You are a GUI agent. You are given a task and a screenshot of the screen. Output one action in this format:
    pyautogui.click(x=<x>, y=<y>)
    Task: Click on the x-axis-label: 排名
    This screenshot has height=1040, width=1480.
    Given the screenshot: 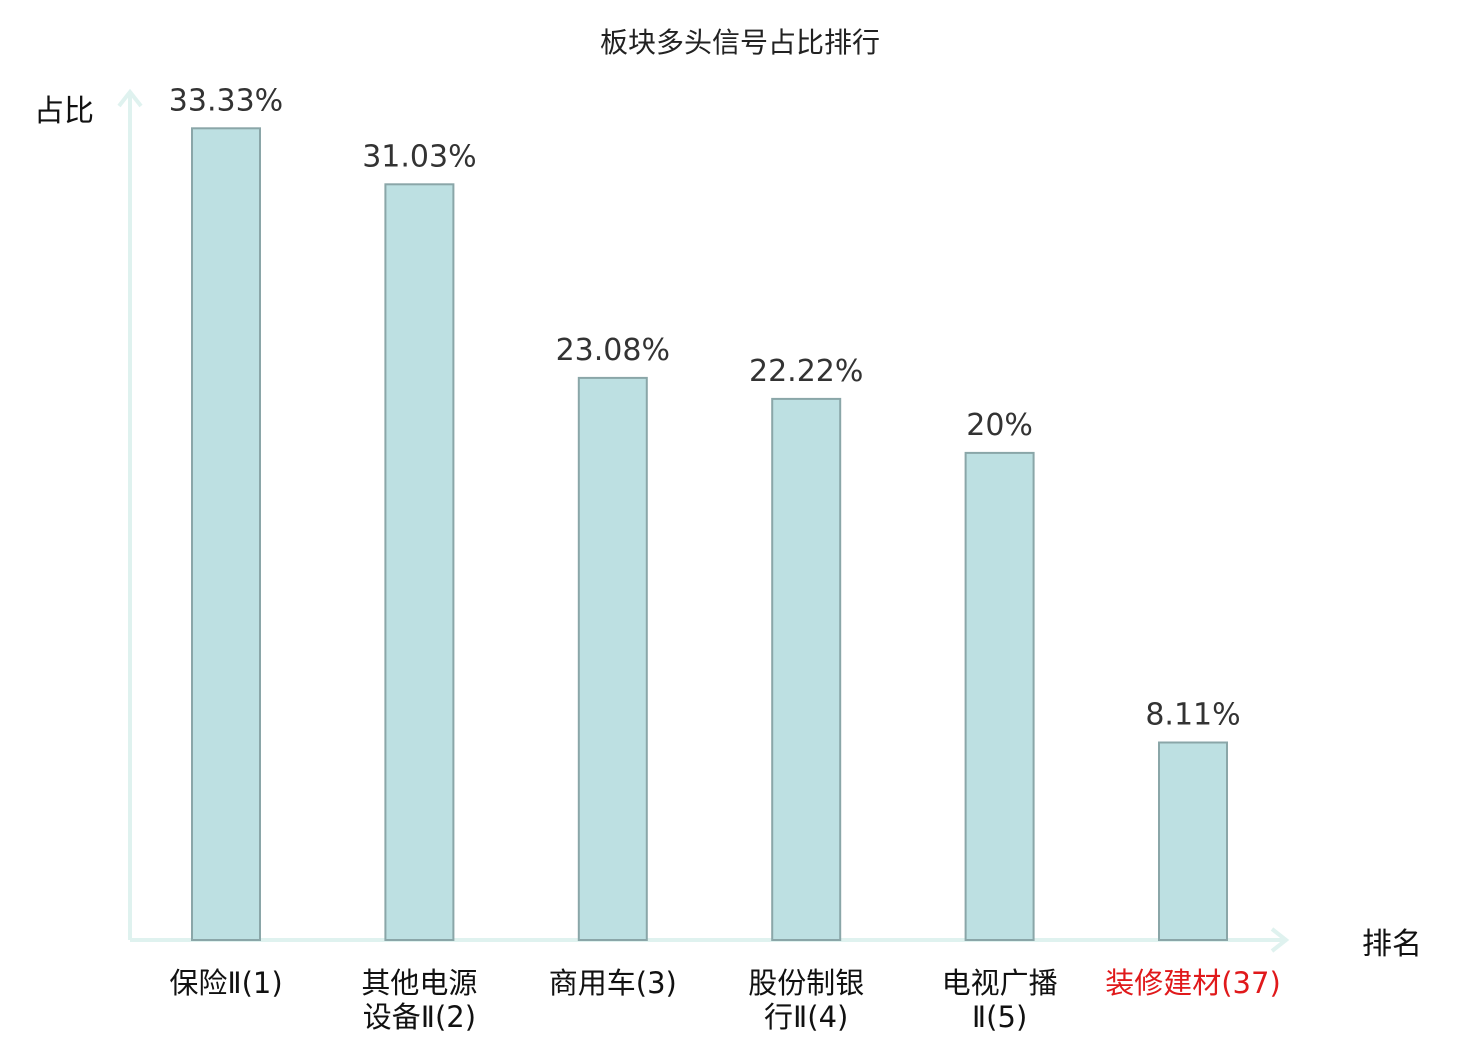 What is the action you would take?
    pyautogui.click(x=1392, y=944)
    